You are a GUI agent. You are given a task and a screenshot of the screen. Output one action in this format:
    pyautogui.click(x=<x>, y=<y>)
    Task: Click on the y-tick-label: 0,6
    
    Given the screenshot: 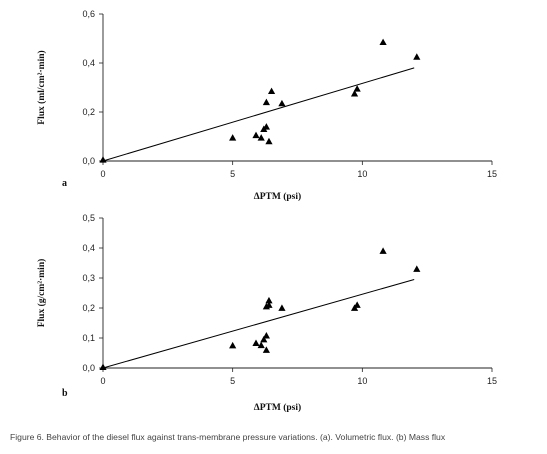 What is the action you would take?
    pyautogui.click(x=88, y=14)
    